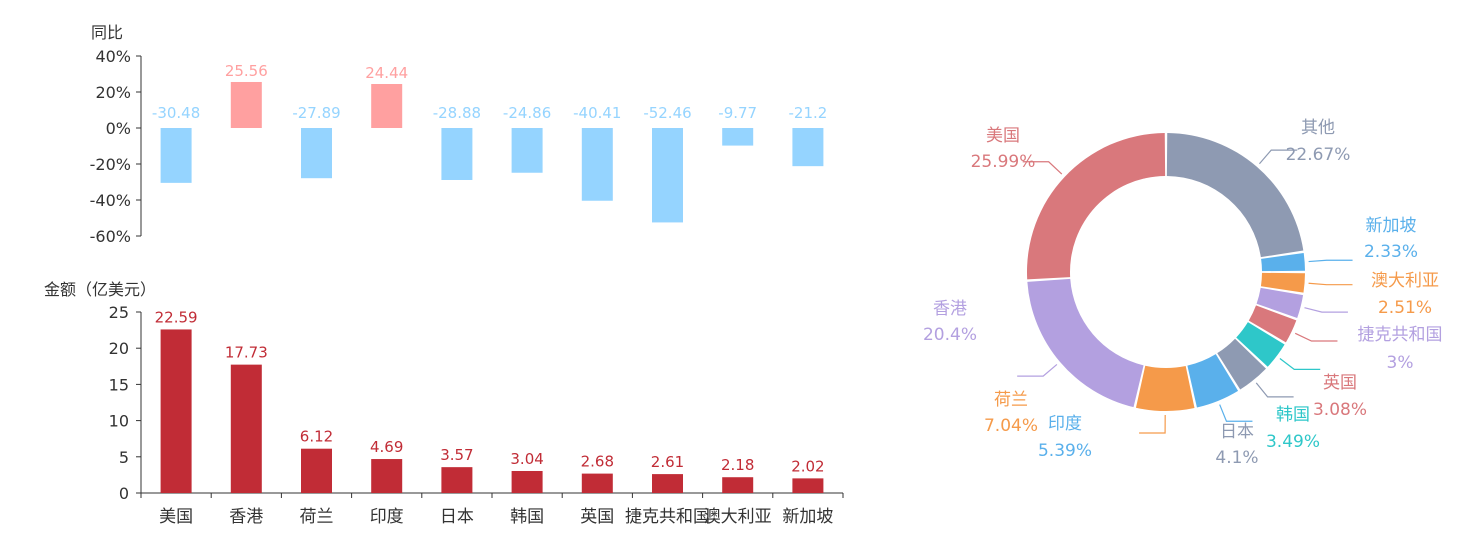  I want to click on donut-slice-name: 澳大利亚, so click(1405, 281).